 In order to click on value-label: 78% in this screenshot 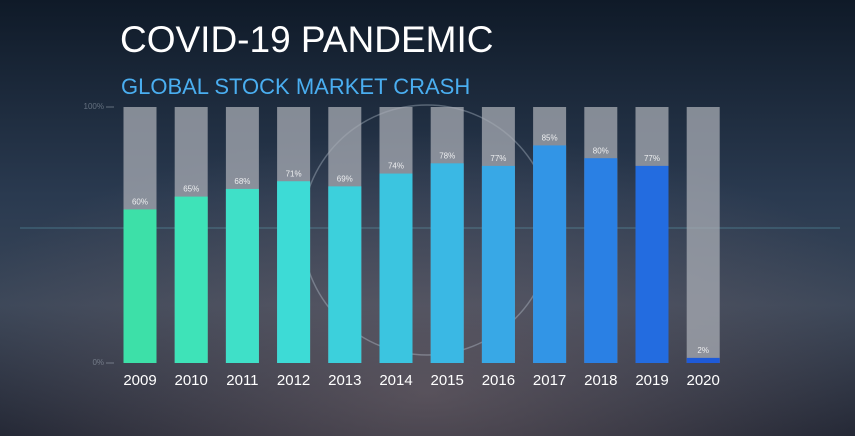, I will do `click(447, 155)`.